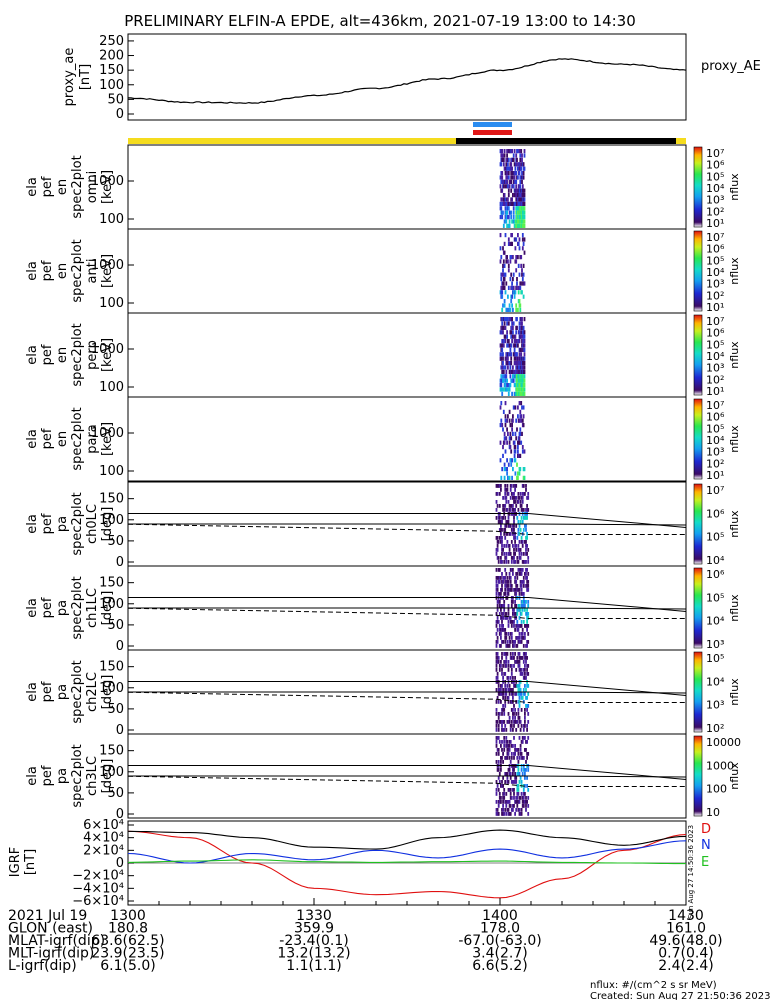 The image size is (775, 1000). What do you see at coordinates (313, 966) in the screenshot?
I see `footer-row-value: 1.1(1.1)` at bounding box center [313, 966].